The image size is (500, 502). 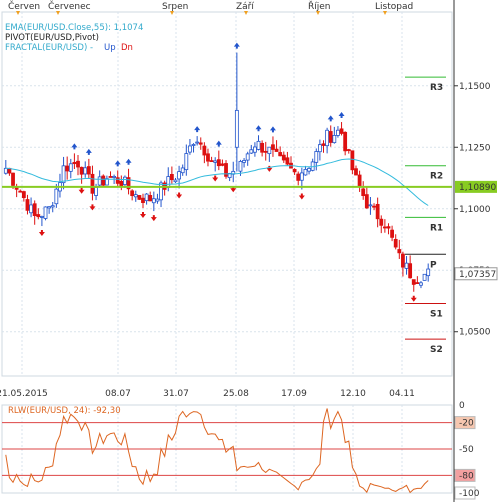 What do you see at coordinates (24, 394) in the screenshot?
I see `x-tick-label: 21.05.2015` at bounding box center [24, 394].